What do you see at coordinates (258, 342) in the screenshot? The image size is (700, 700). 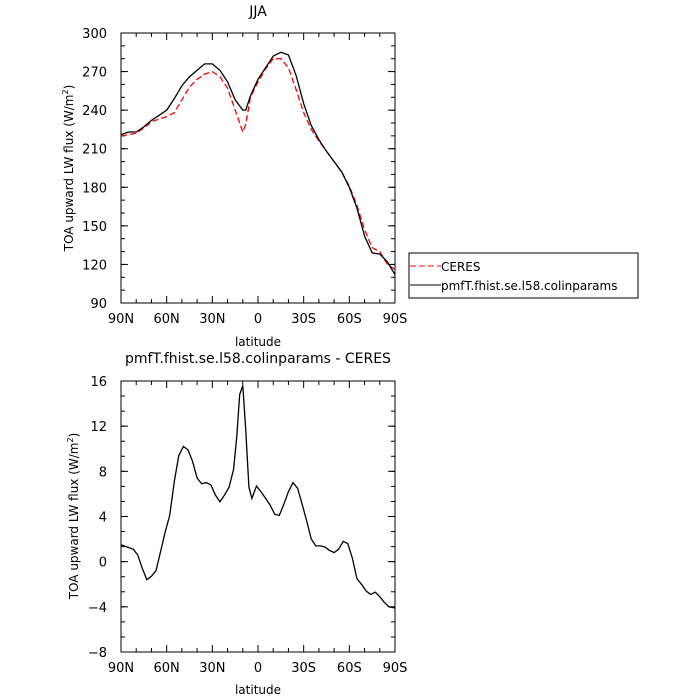 I see `x-axis-label-top: latitude` at bounding box center [258, 342].